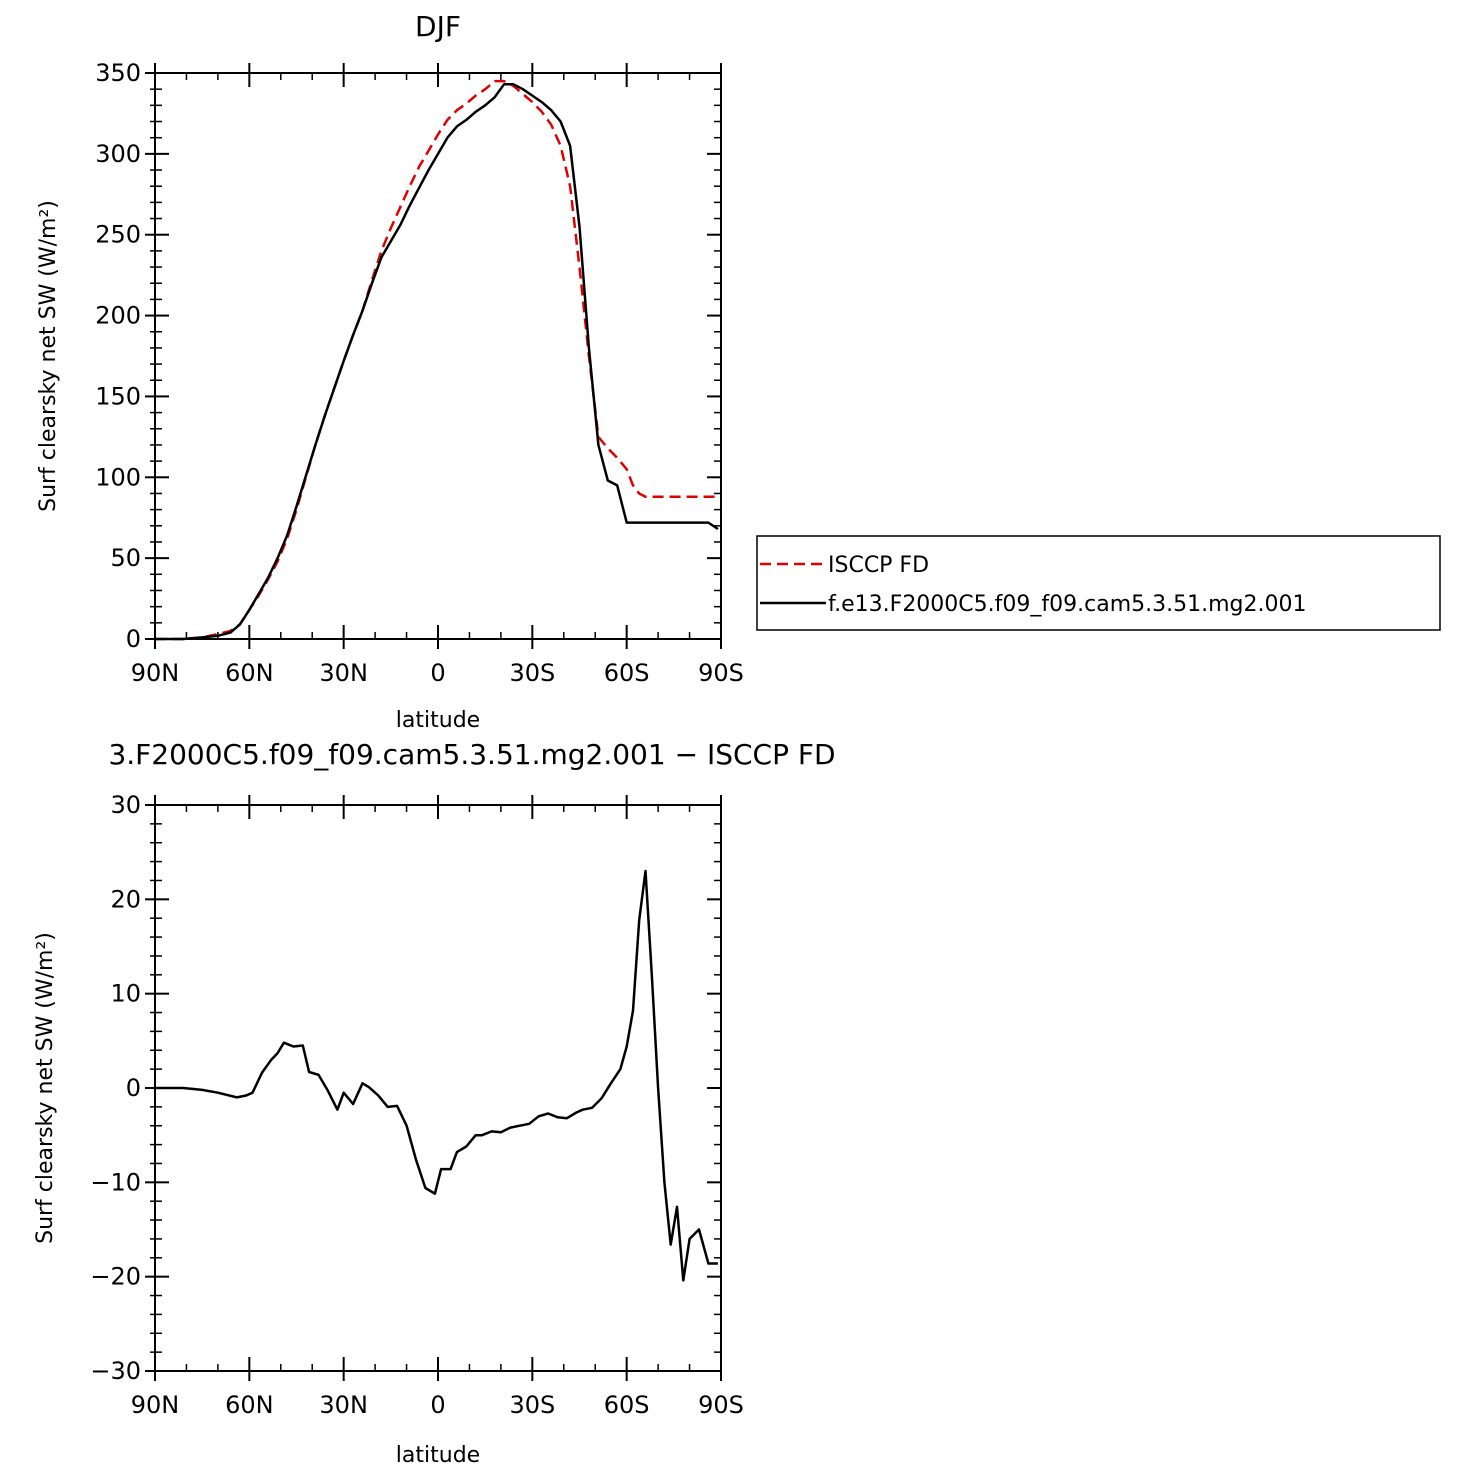  What do you see at coordinates (125, 899) in the screenshot?
I see `bottom-y-tick-label: 20` at bounding box center [125, 899].